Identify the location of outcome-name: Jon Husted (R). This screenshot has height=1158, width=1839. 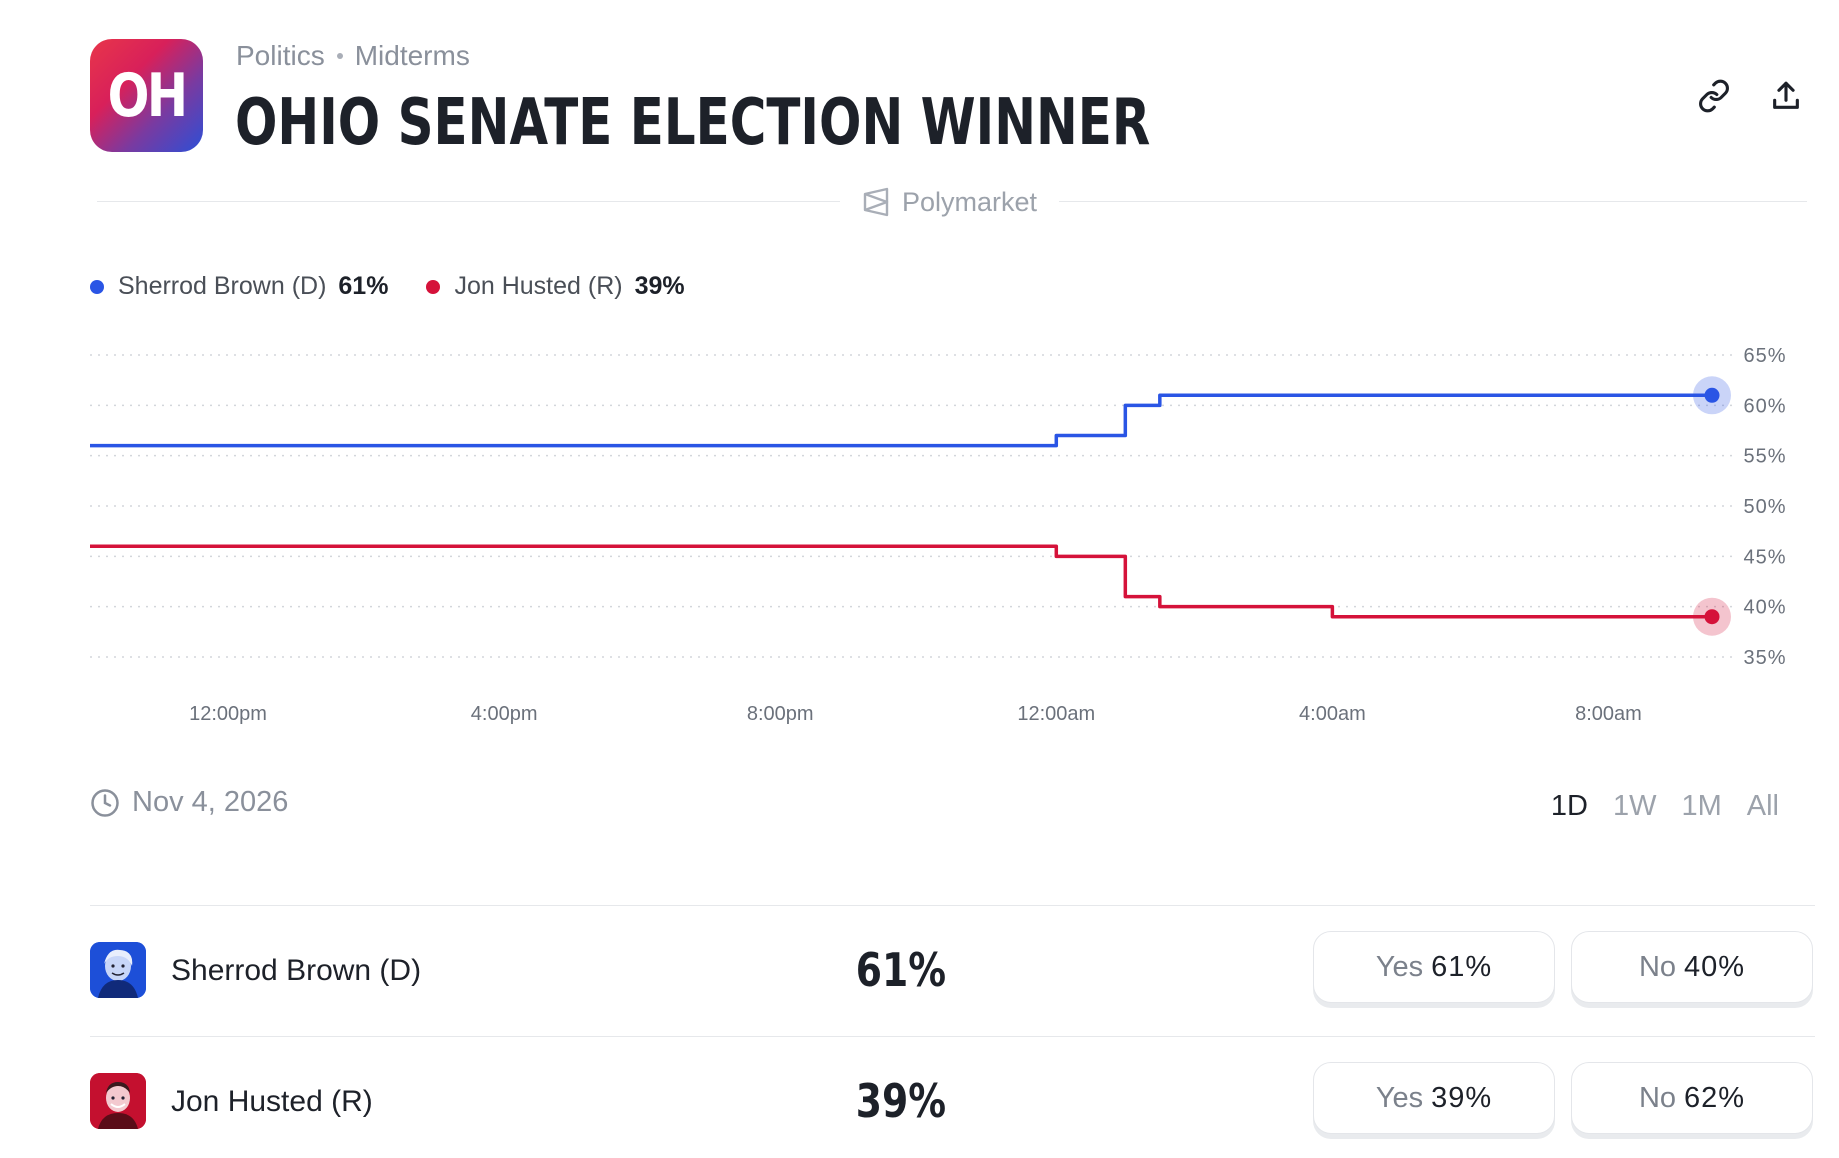
(272, 1101).